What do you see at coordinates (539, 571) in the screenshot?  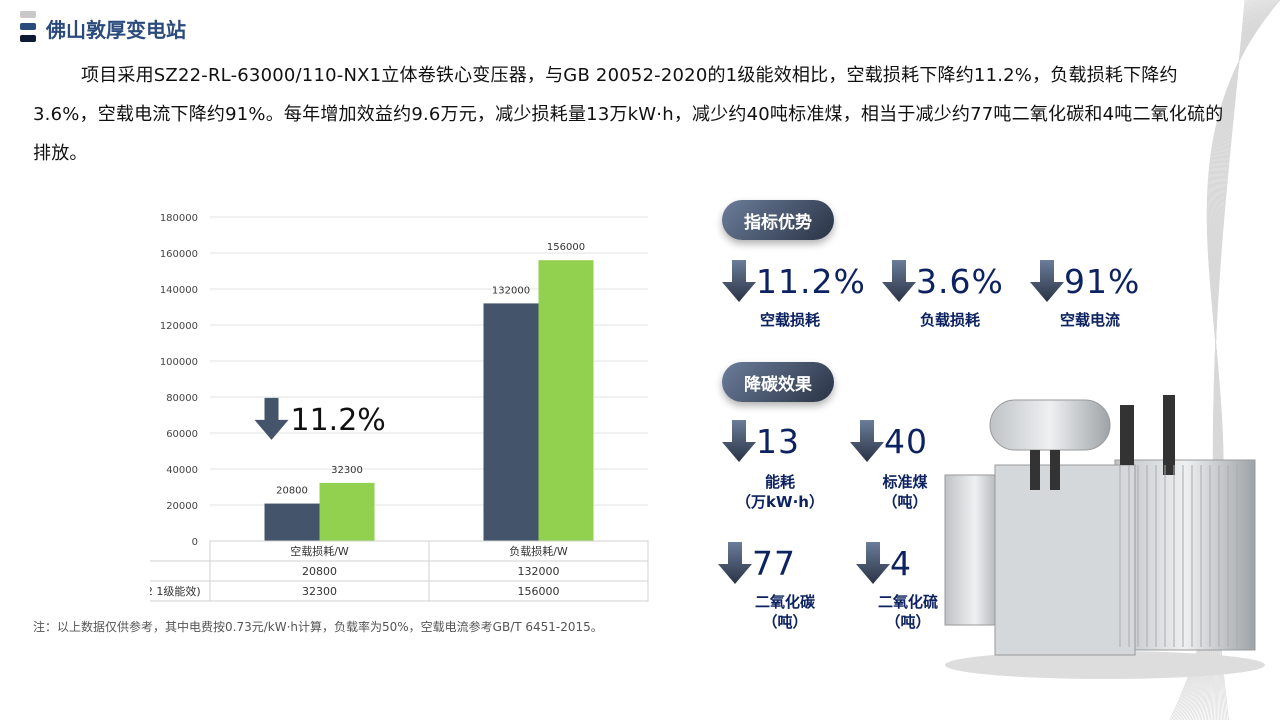 I see `table-cell: 132000` at bounding box center [539, 571].